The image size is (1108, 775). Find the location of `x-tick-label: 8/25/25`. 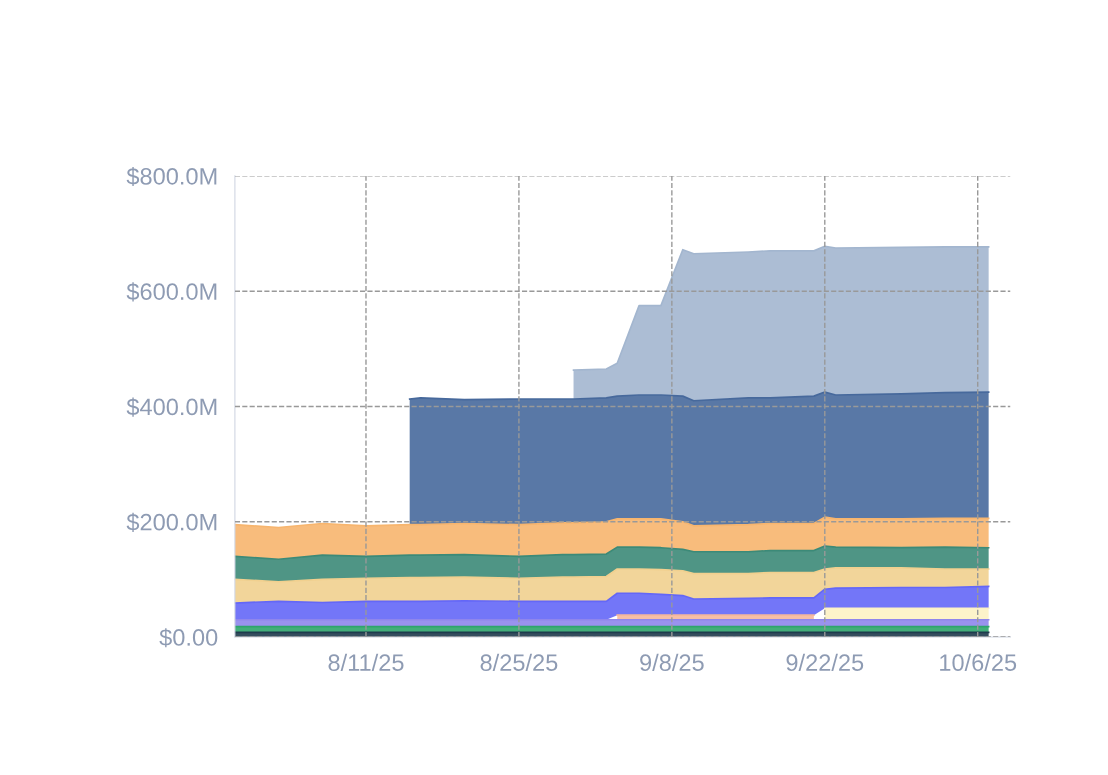

x-tick-label: 8/25/25 is located at coordinates (519, 662).